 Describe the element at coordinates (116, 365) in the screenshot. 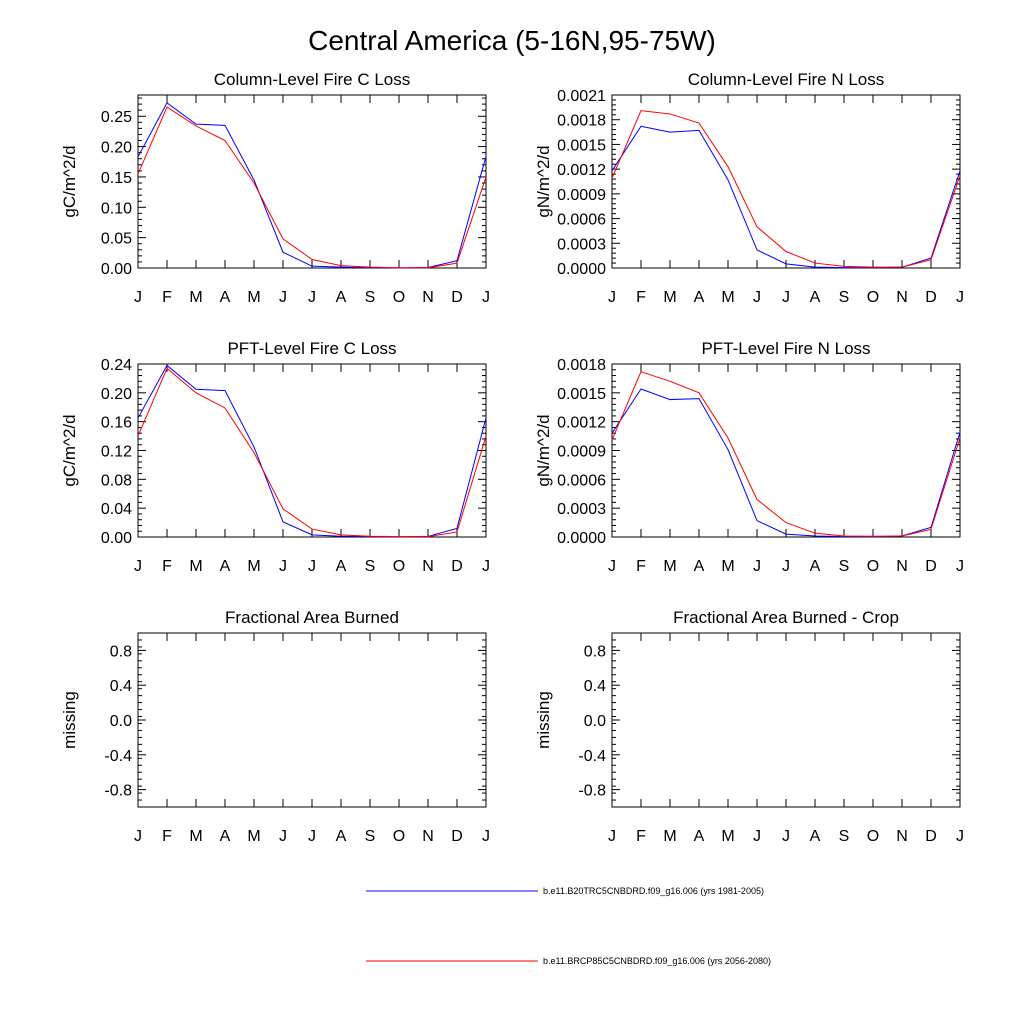

I see `y-tick-label: 0.24` at that location.